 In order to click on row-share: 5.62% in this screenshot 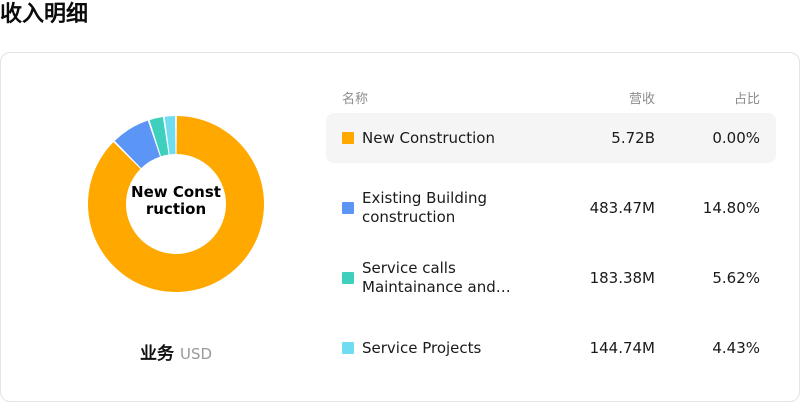, I will do `click(736, 278)`.